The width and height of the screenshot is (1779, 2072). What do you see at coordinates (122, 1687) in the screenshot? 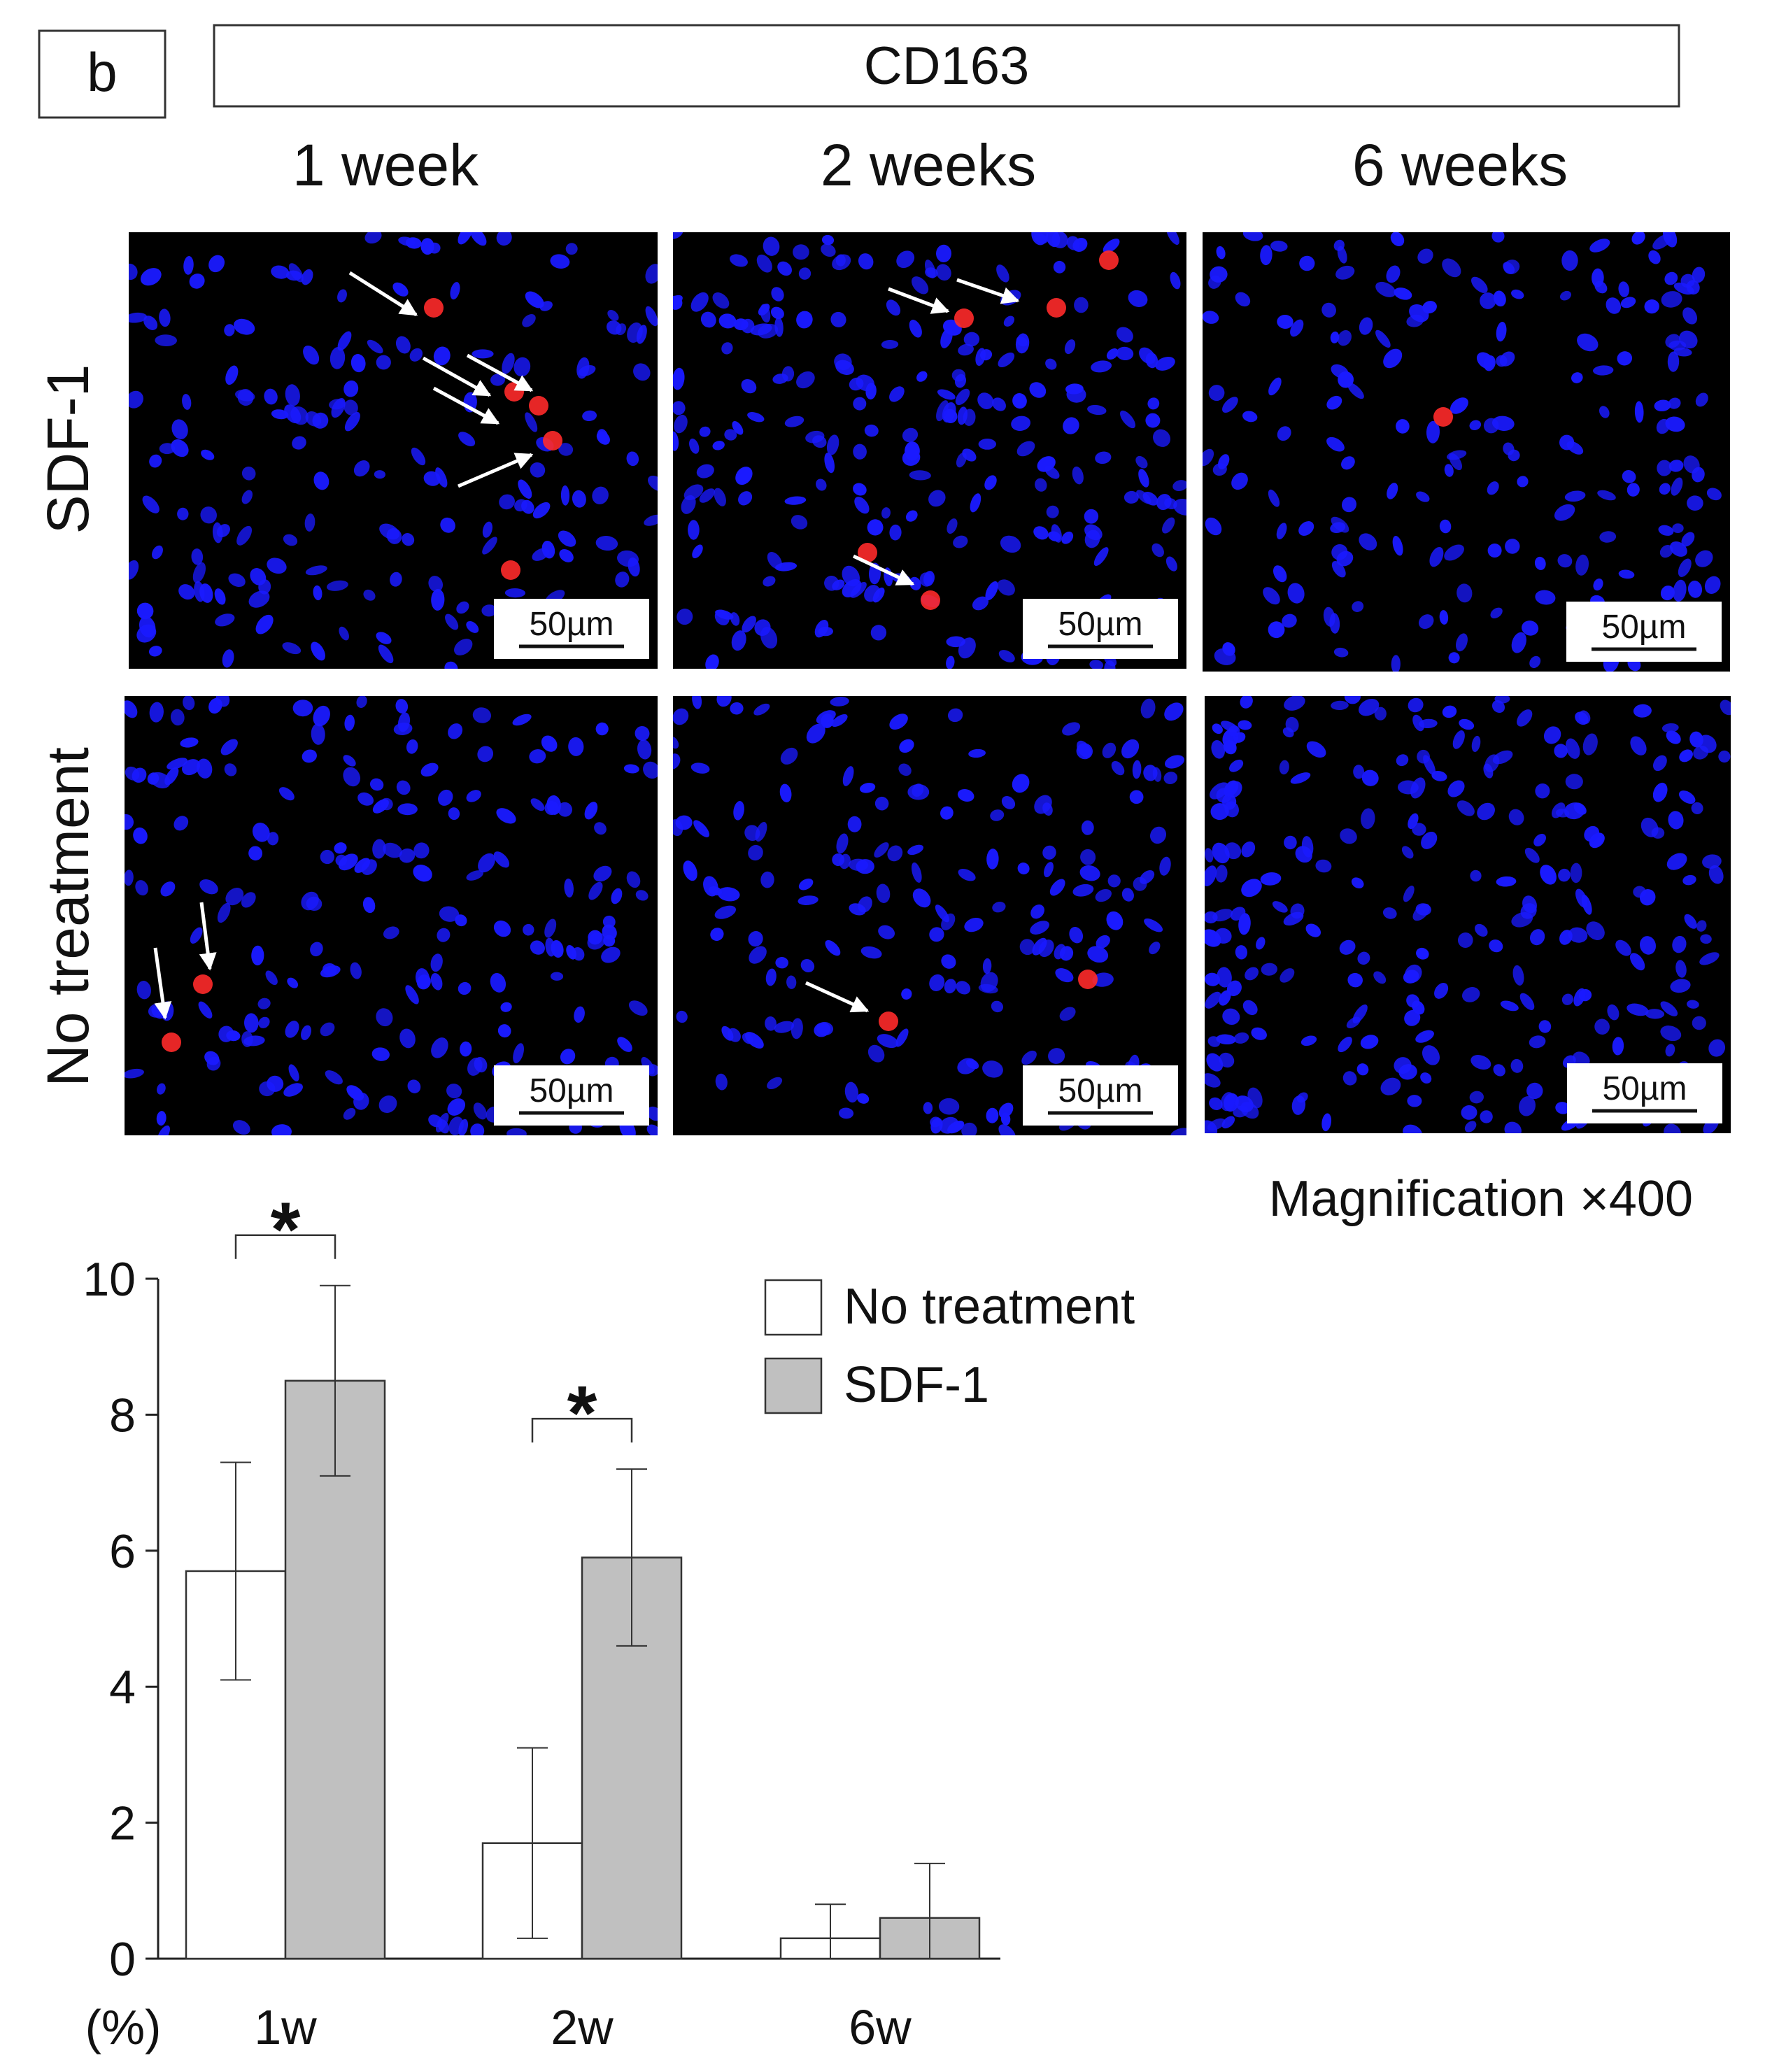
I see `y-tick-label: 4` at bounding box center [122, 1687].